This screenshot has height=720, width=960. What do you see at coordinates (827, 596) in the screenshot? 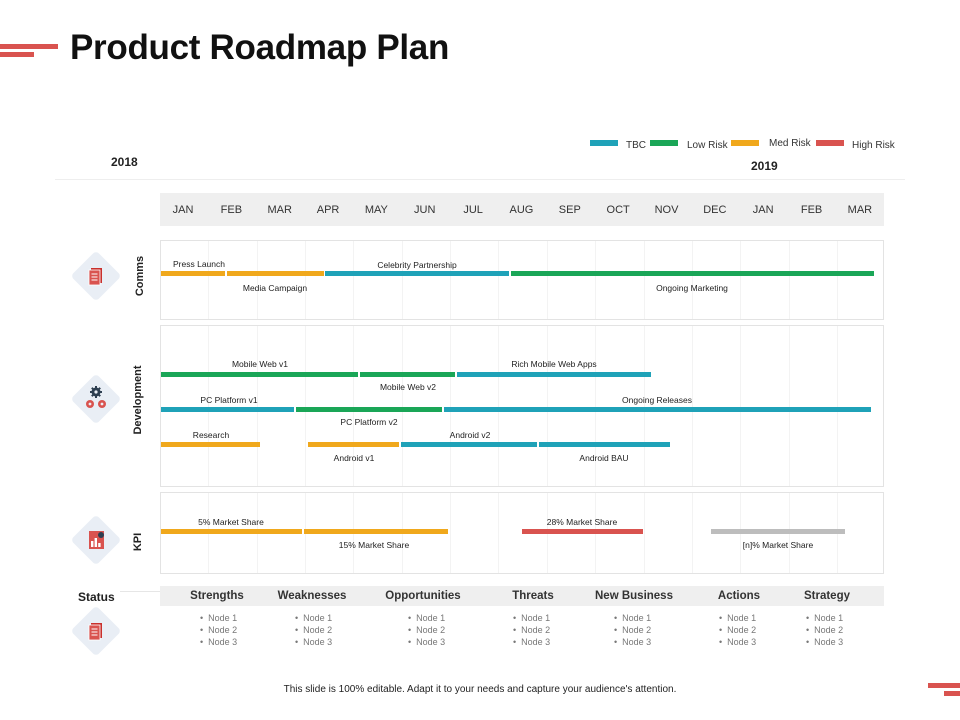
I see `status-heading: Strategy` at bounding box center [827, 596].